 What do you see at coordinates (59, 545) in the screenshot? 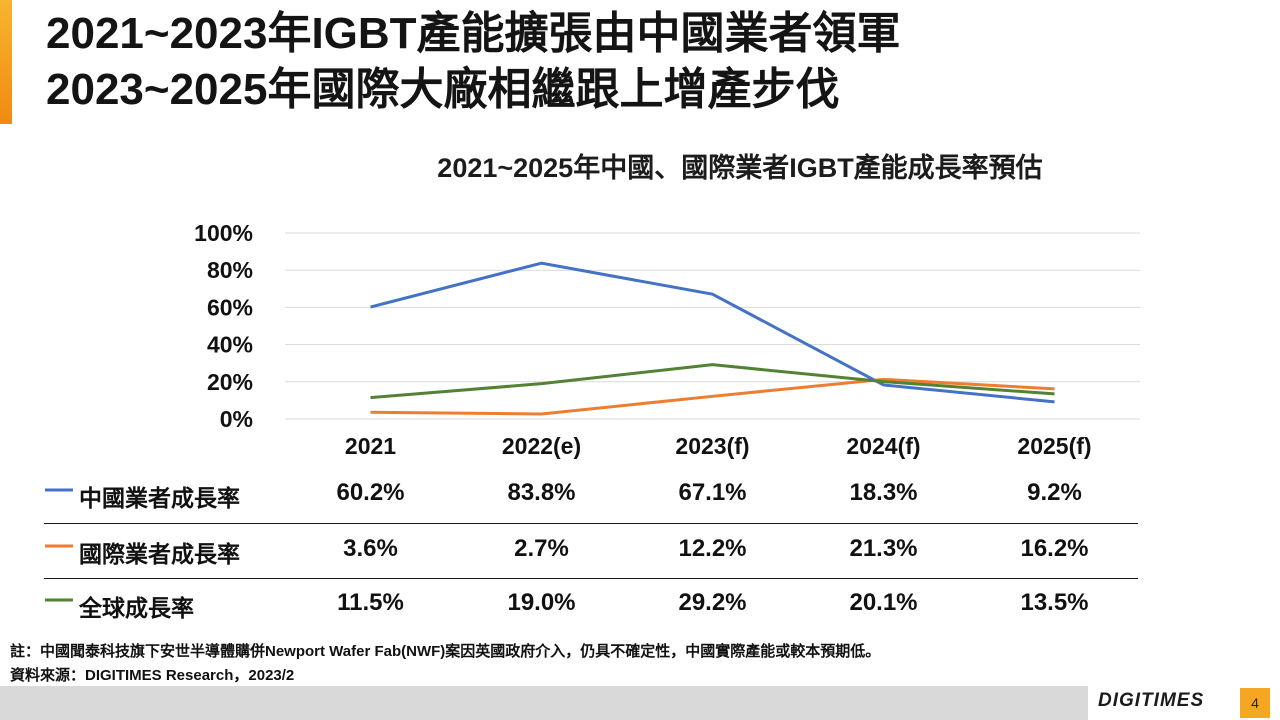
I see `legend-keys` at bounding box center [59, 545].